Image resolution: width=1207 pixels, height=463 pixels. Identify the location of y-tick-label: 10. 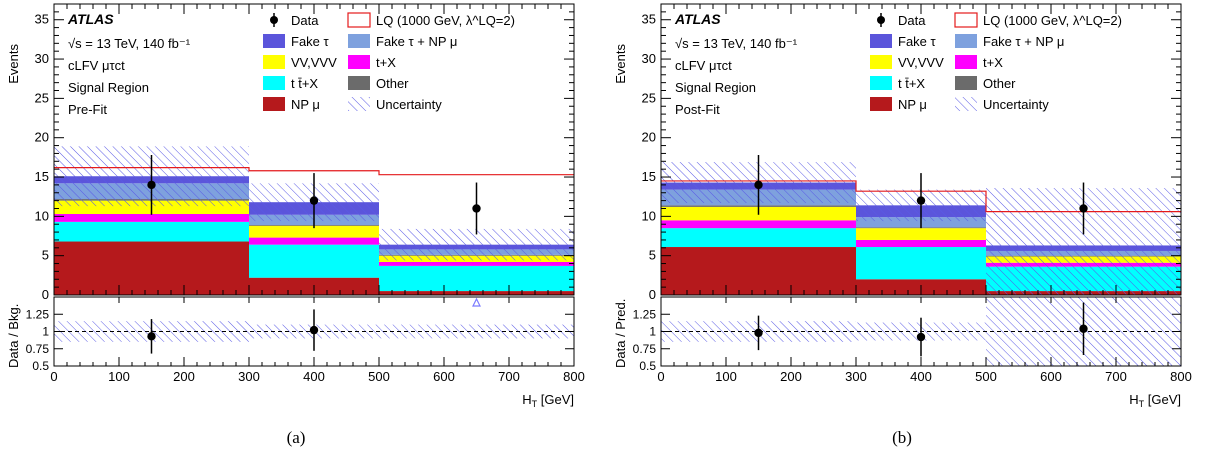
(649, 215).